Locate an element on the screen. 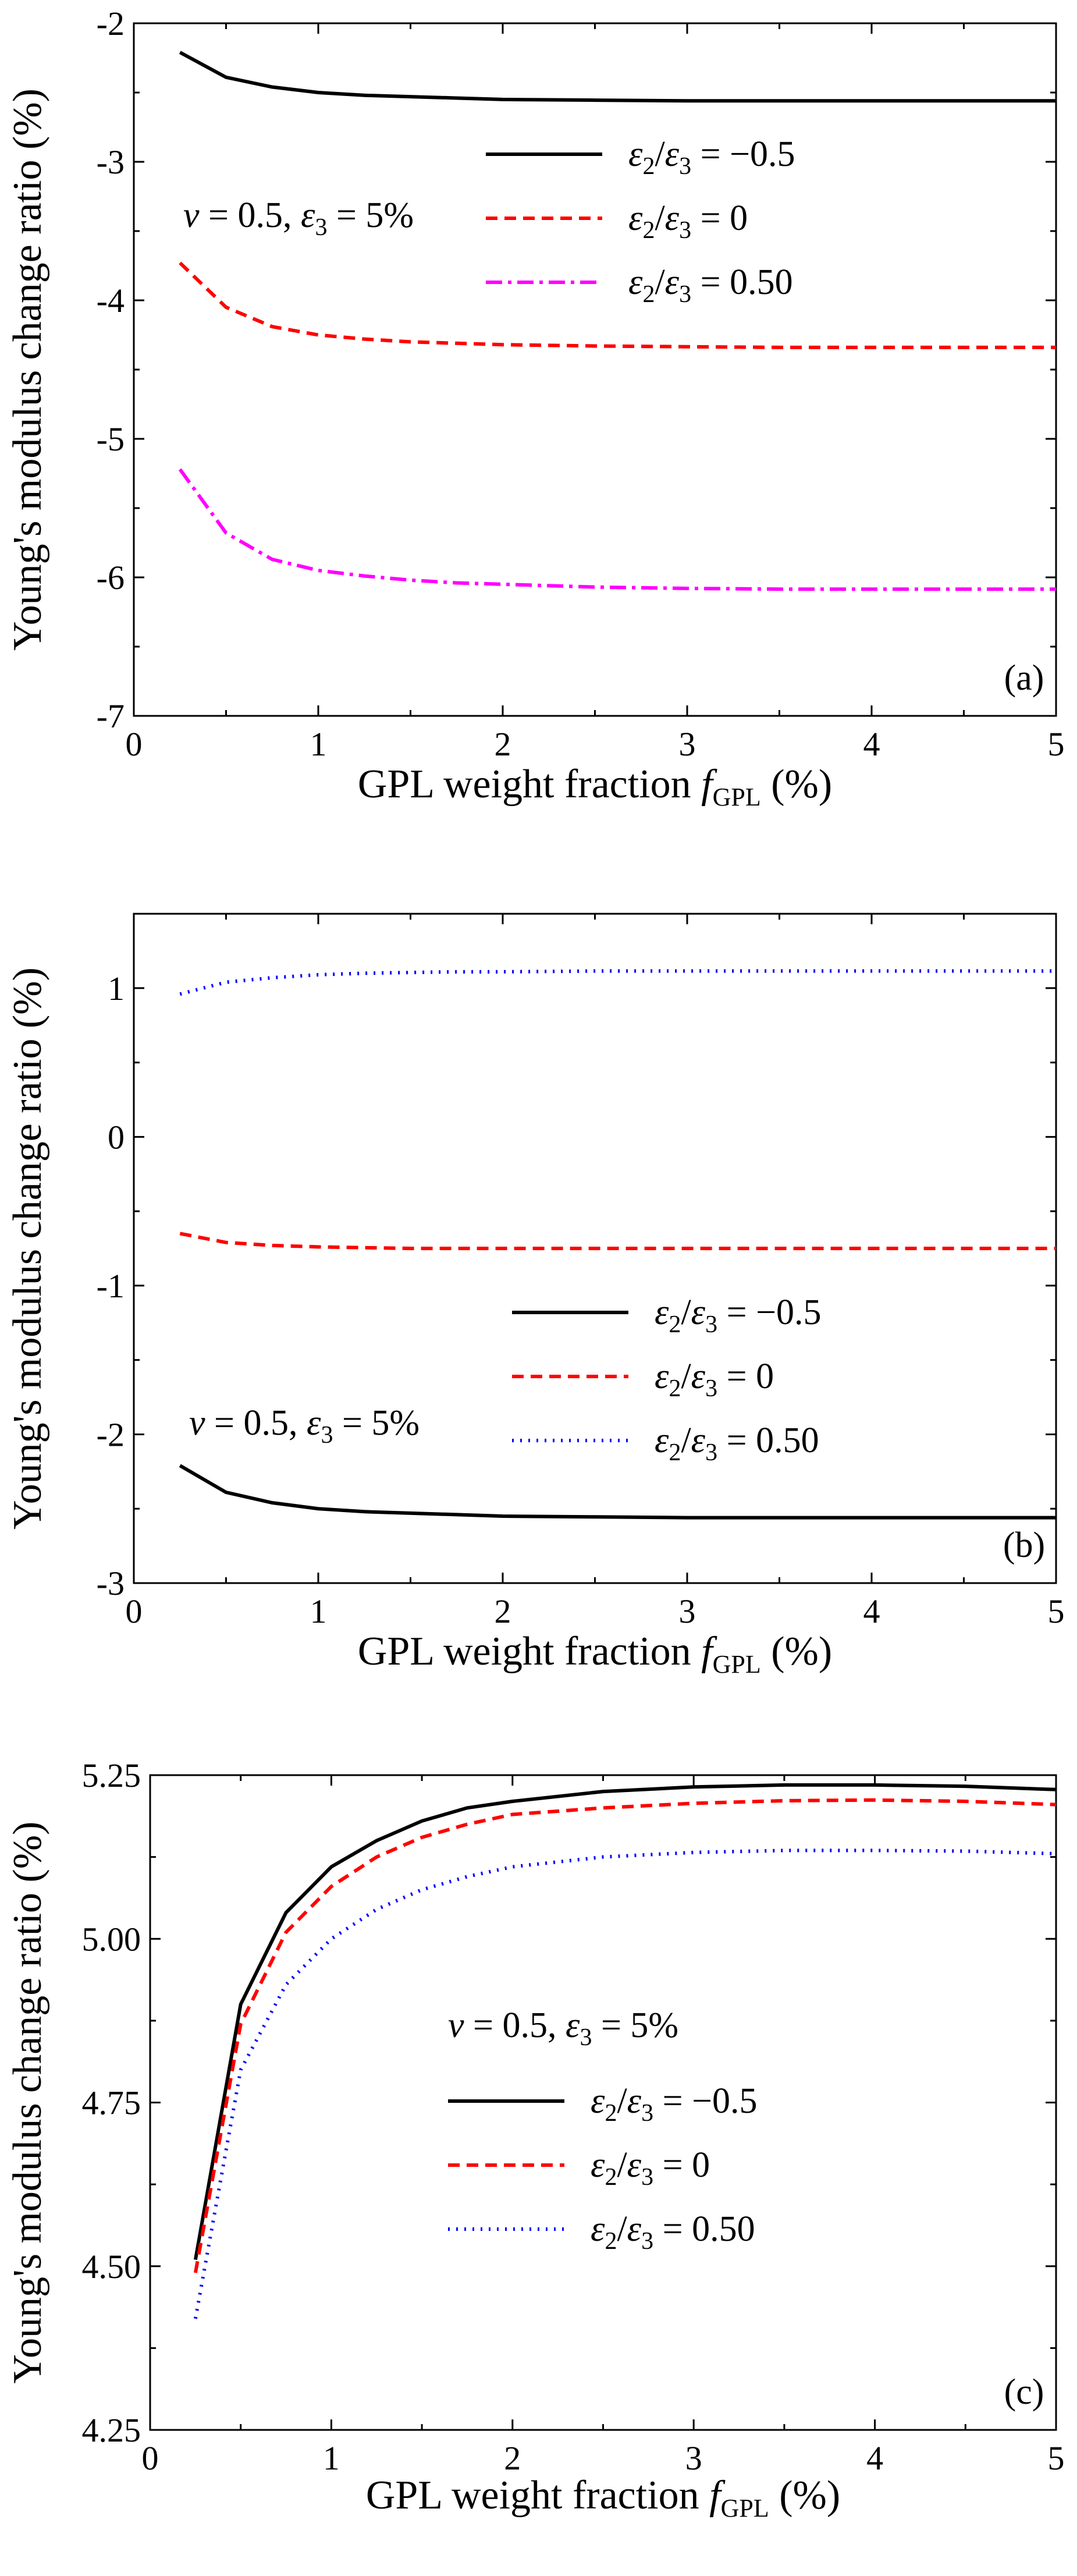 This screenshot has height=2576, width=1077. annotation-eps: ε is located at coordinates (314, 1423).